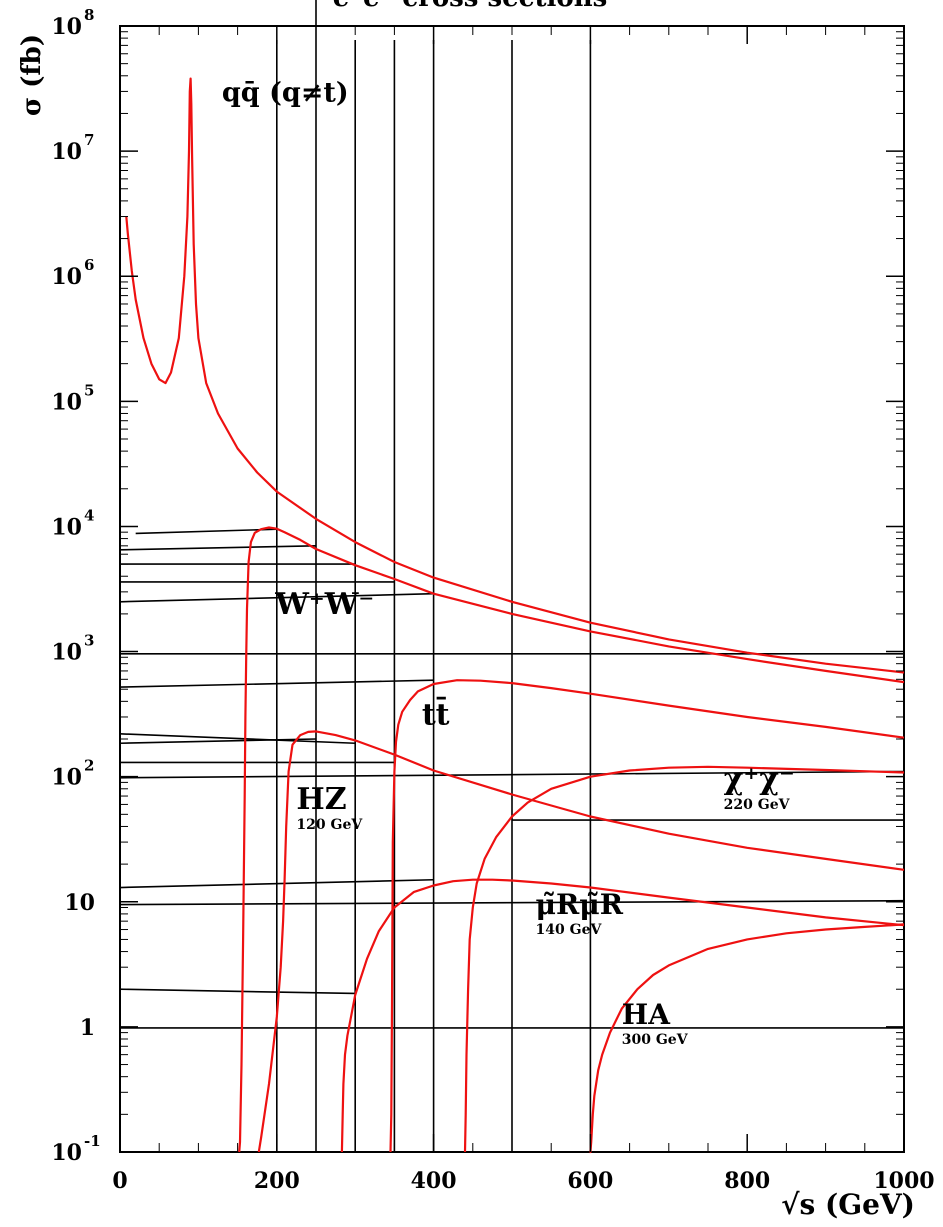  Describe the element at coordinates (89, 766) in the screenshot. I see `y-tick-exponent: 2` at that location.